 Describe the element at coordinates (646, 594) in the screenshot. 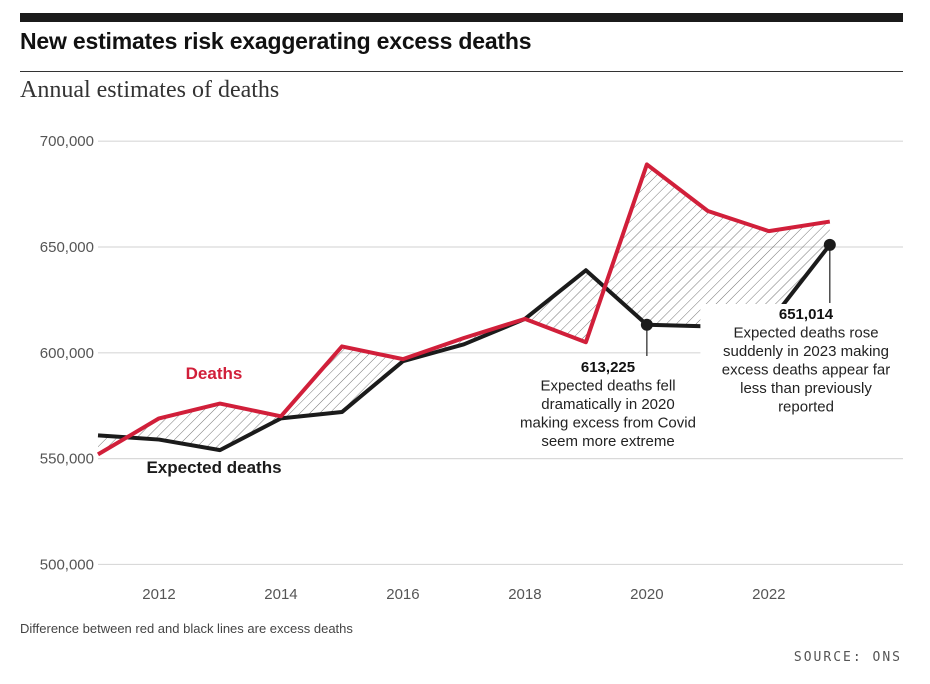

I see `x-tick-label: 2020` at that location.